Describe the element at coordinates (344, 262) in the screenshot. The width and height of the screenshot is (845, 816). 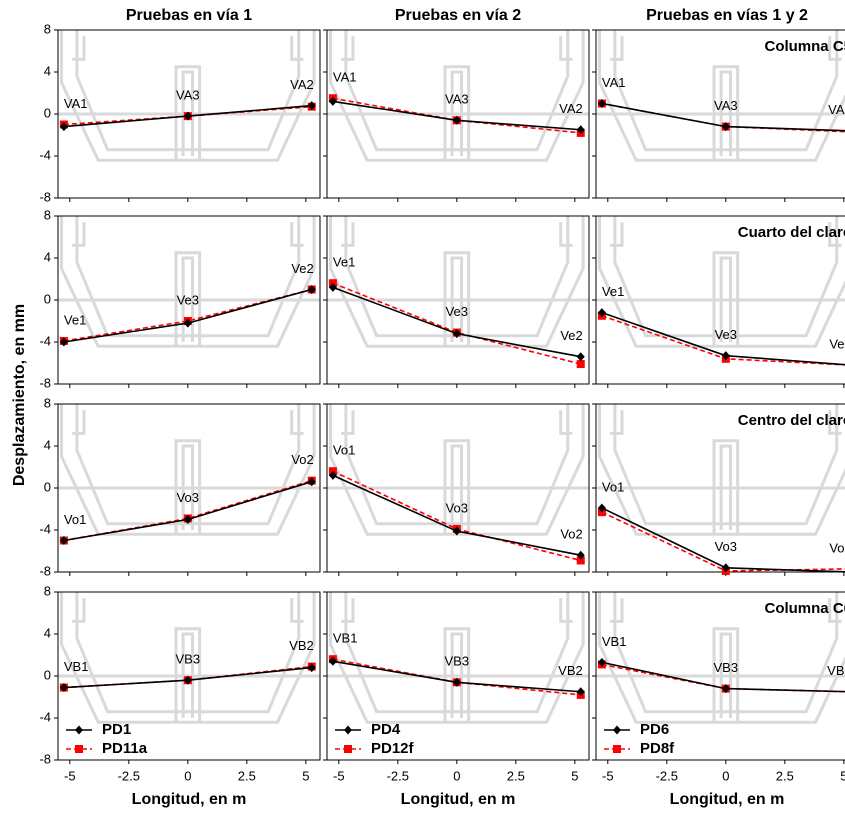
I see `point-label: Ve1` at that location.